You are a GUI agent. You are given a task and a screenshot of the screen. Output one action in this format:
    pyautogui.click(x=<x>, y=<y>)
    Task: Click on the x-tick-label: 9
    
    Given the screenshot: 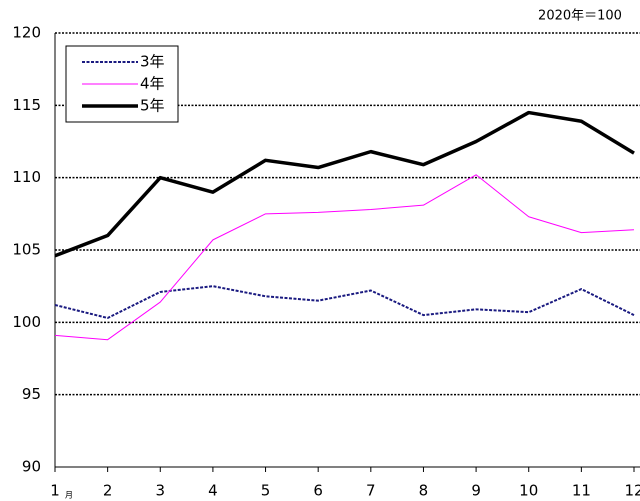 What is the action you would take?
    pyautogui.click(x=476, y=491)
    